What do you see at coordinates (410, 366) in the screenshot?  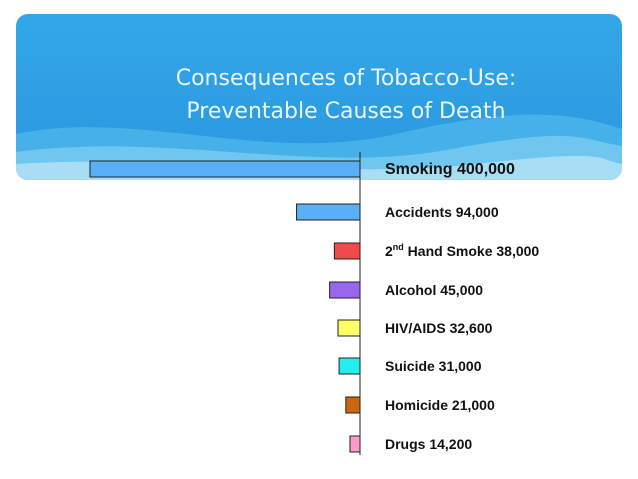 I see `category-name: Suicide` at bounding box center [410, 366].